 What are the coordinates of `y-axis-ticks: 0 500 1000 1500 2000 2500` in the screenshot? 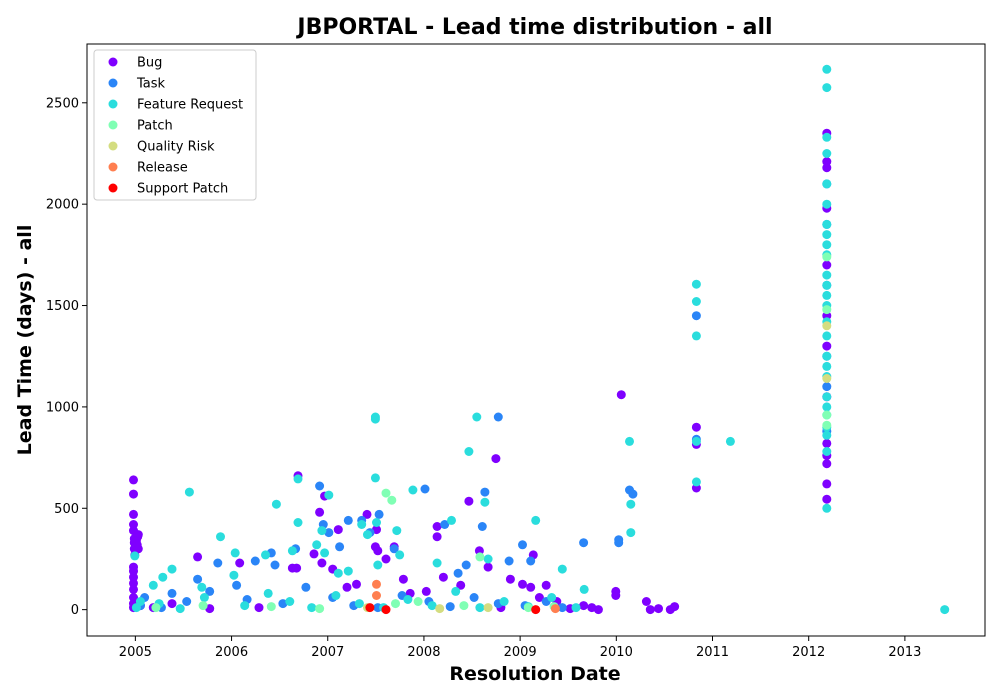 It's located at (66, 357).